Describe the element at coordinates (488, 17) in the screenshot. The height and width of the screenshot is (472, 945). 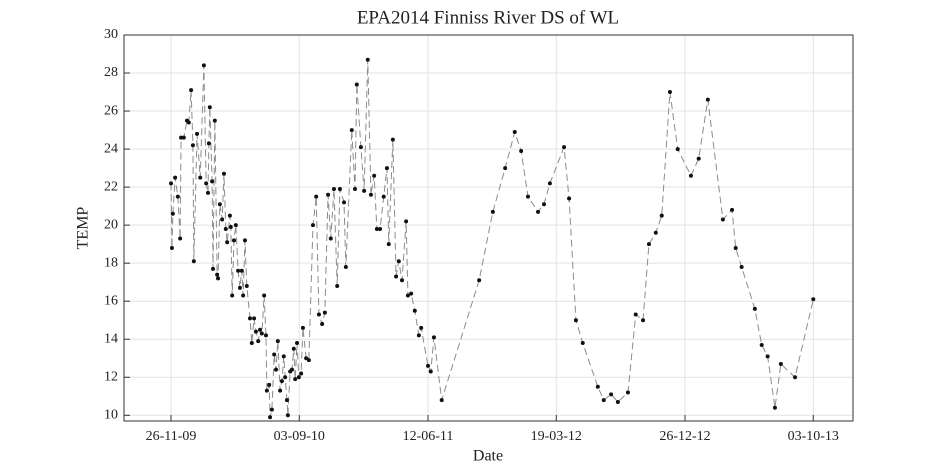
I see `chart-title: EPA2014 Finniss River DS of WL` at that location.